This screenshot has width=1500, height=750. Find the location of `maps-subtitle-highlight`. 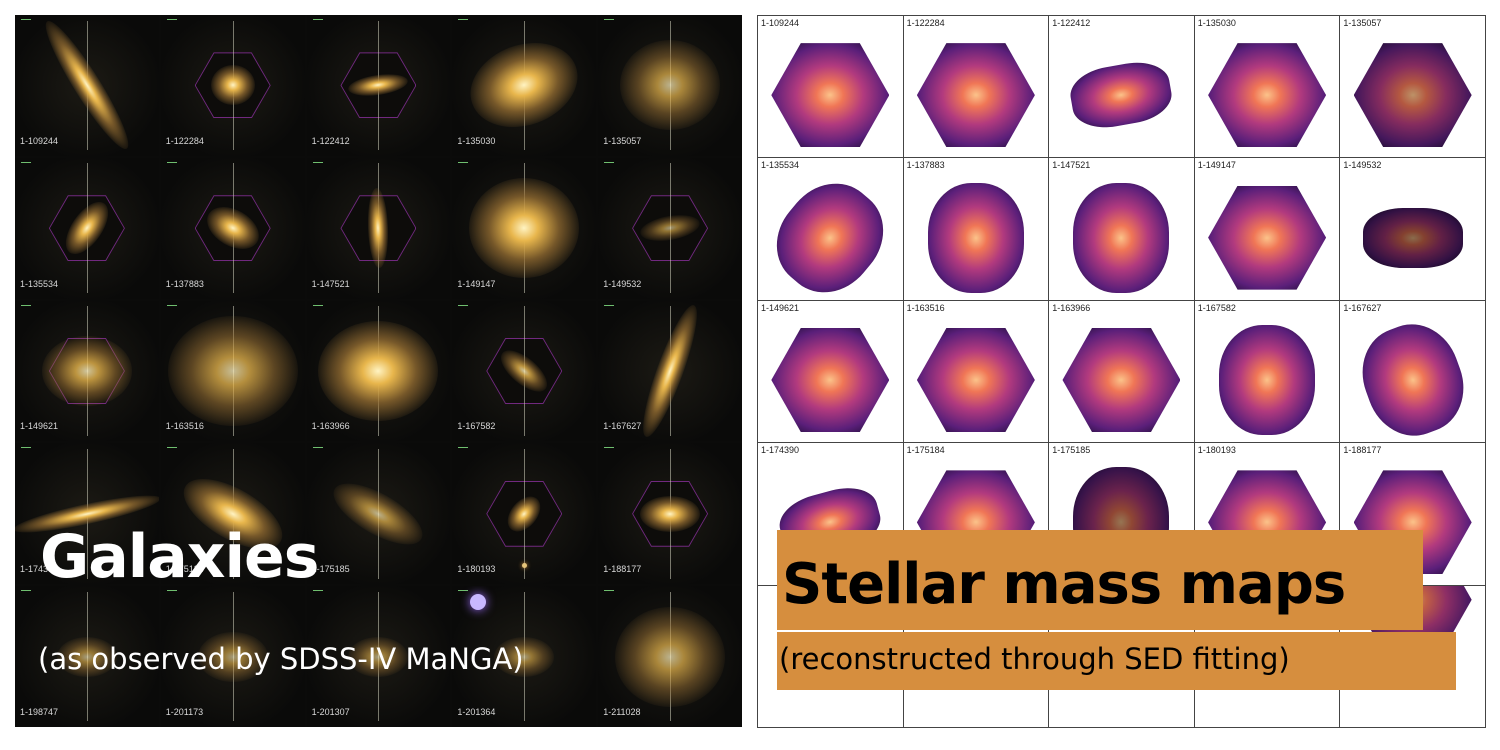

maps-subtitle-highlight is located at coordinates (1116, 661).